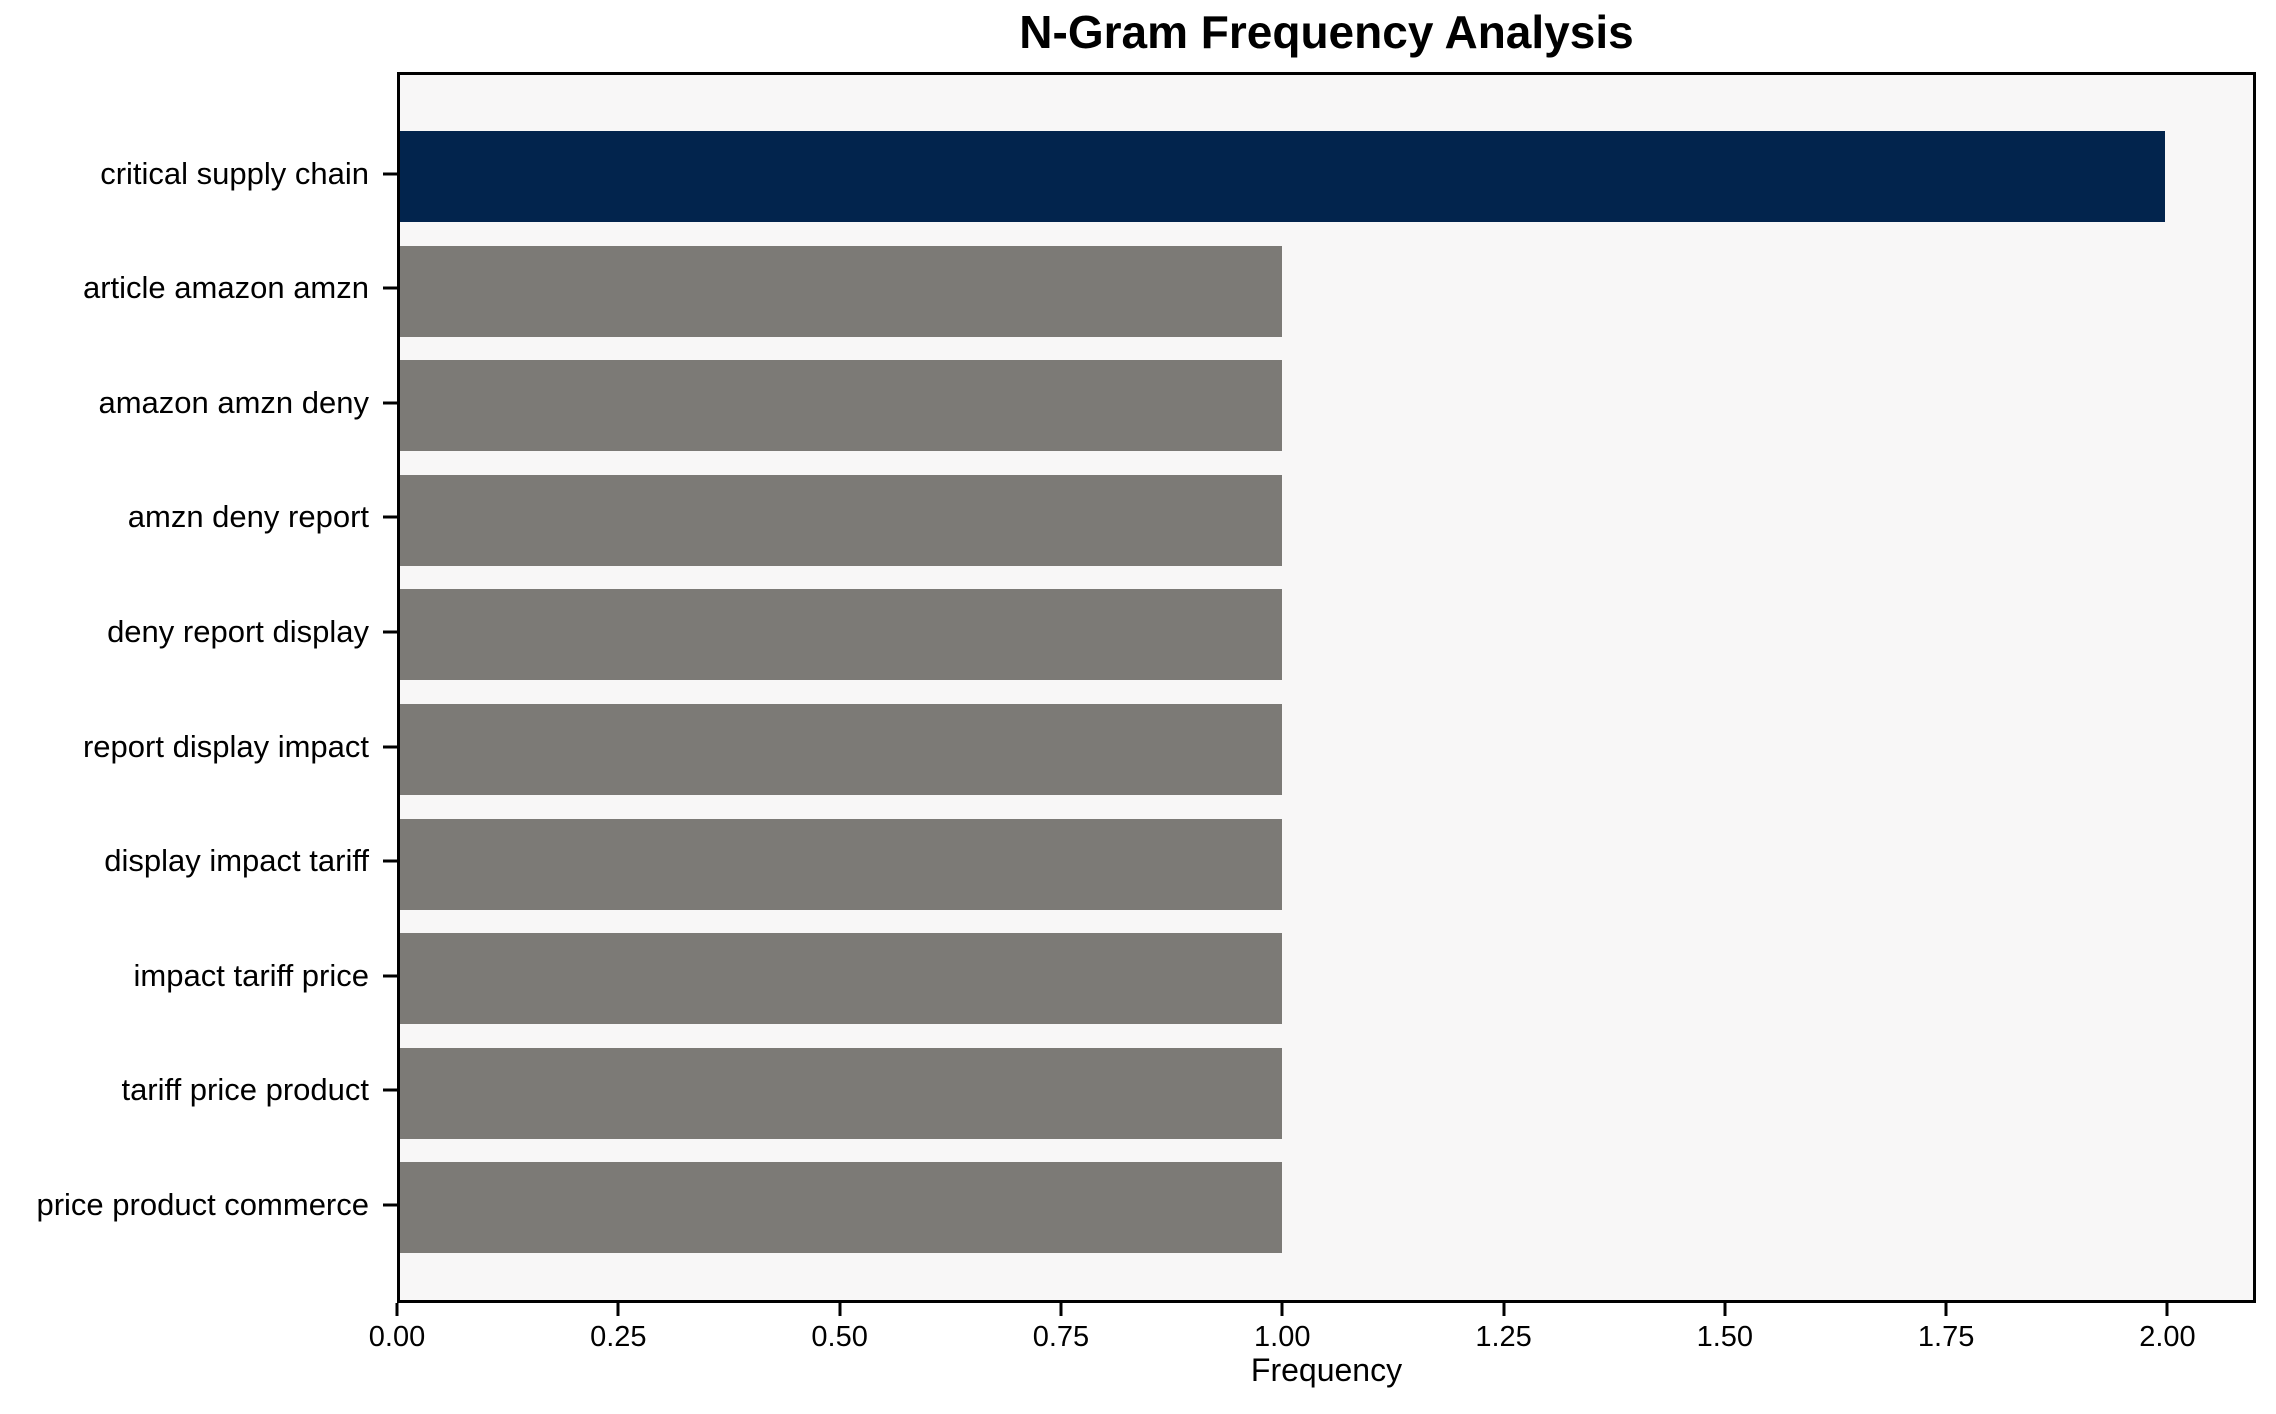 This screenshot has width=2276, height=1414. What do you see at coordinates (202, 1204) in the screenshot?
I see `y-tick-label: price product commerce` at bounding box center [202, 1204].